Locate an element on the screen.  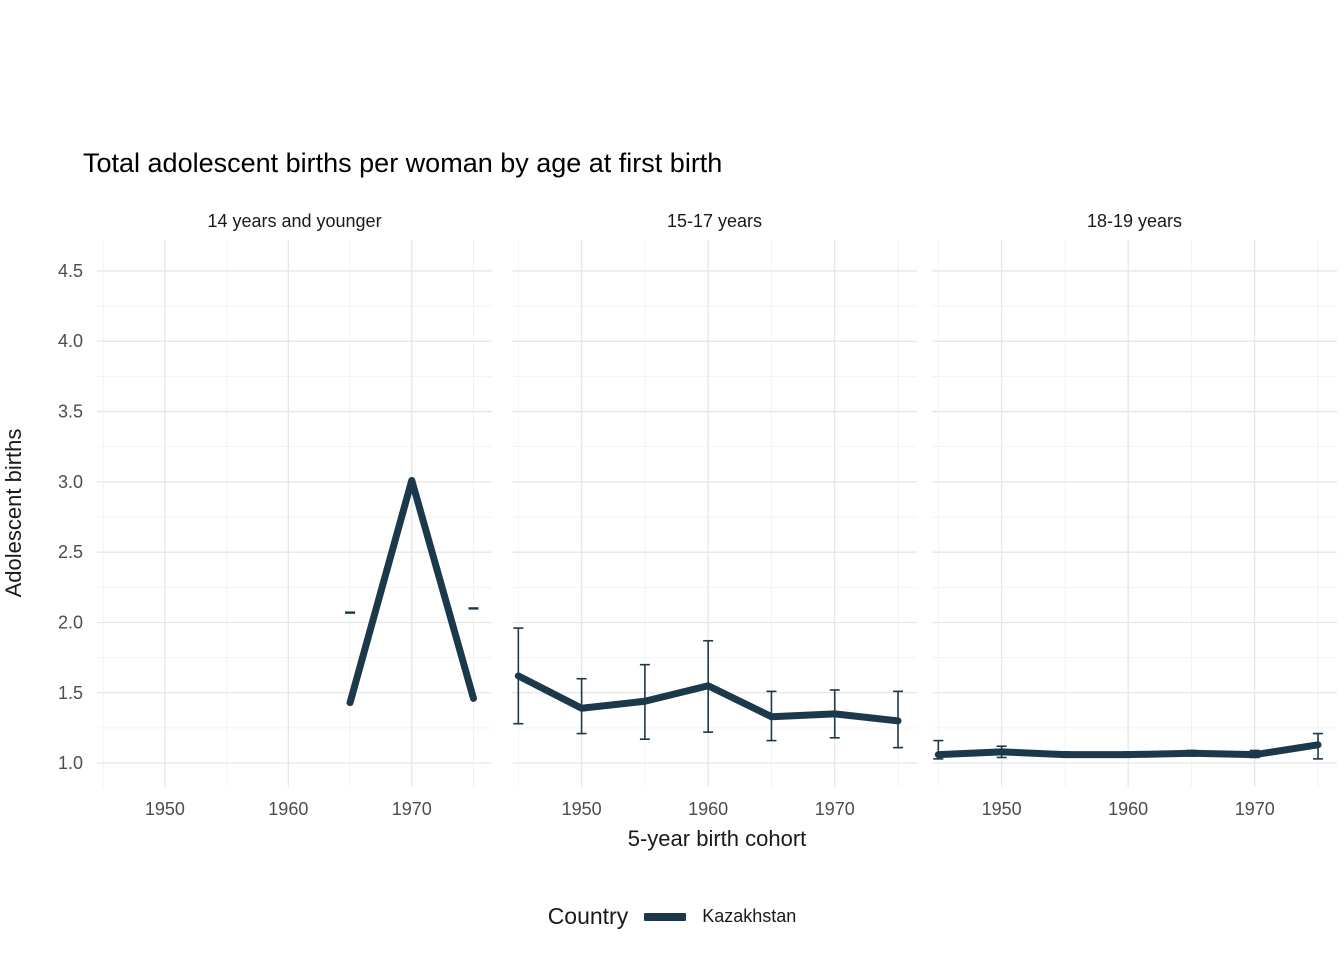
y-tick-label: 4.0 is located at coordinates (70, 341).